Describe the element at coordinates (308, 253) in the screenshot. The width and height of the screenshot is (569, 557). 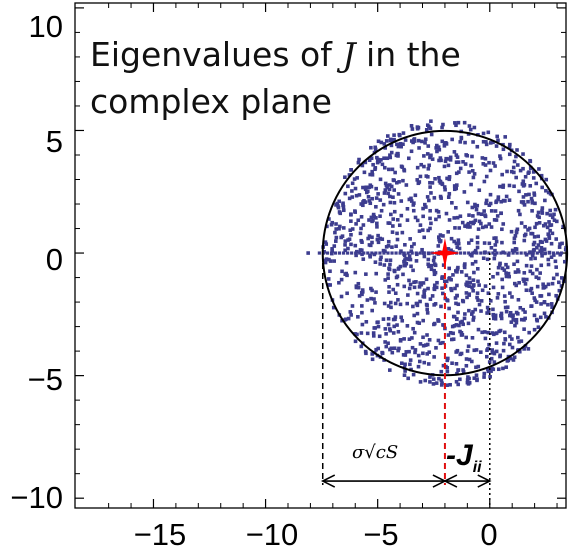
I see `outlier-eigenvalue-point` at that location.